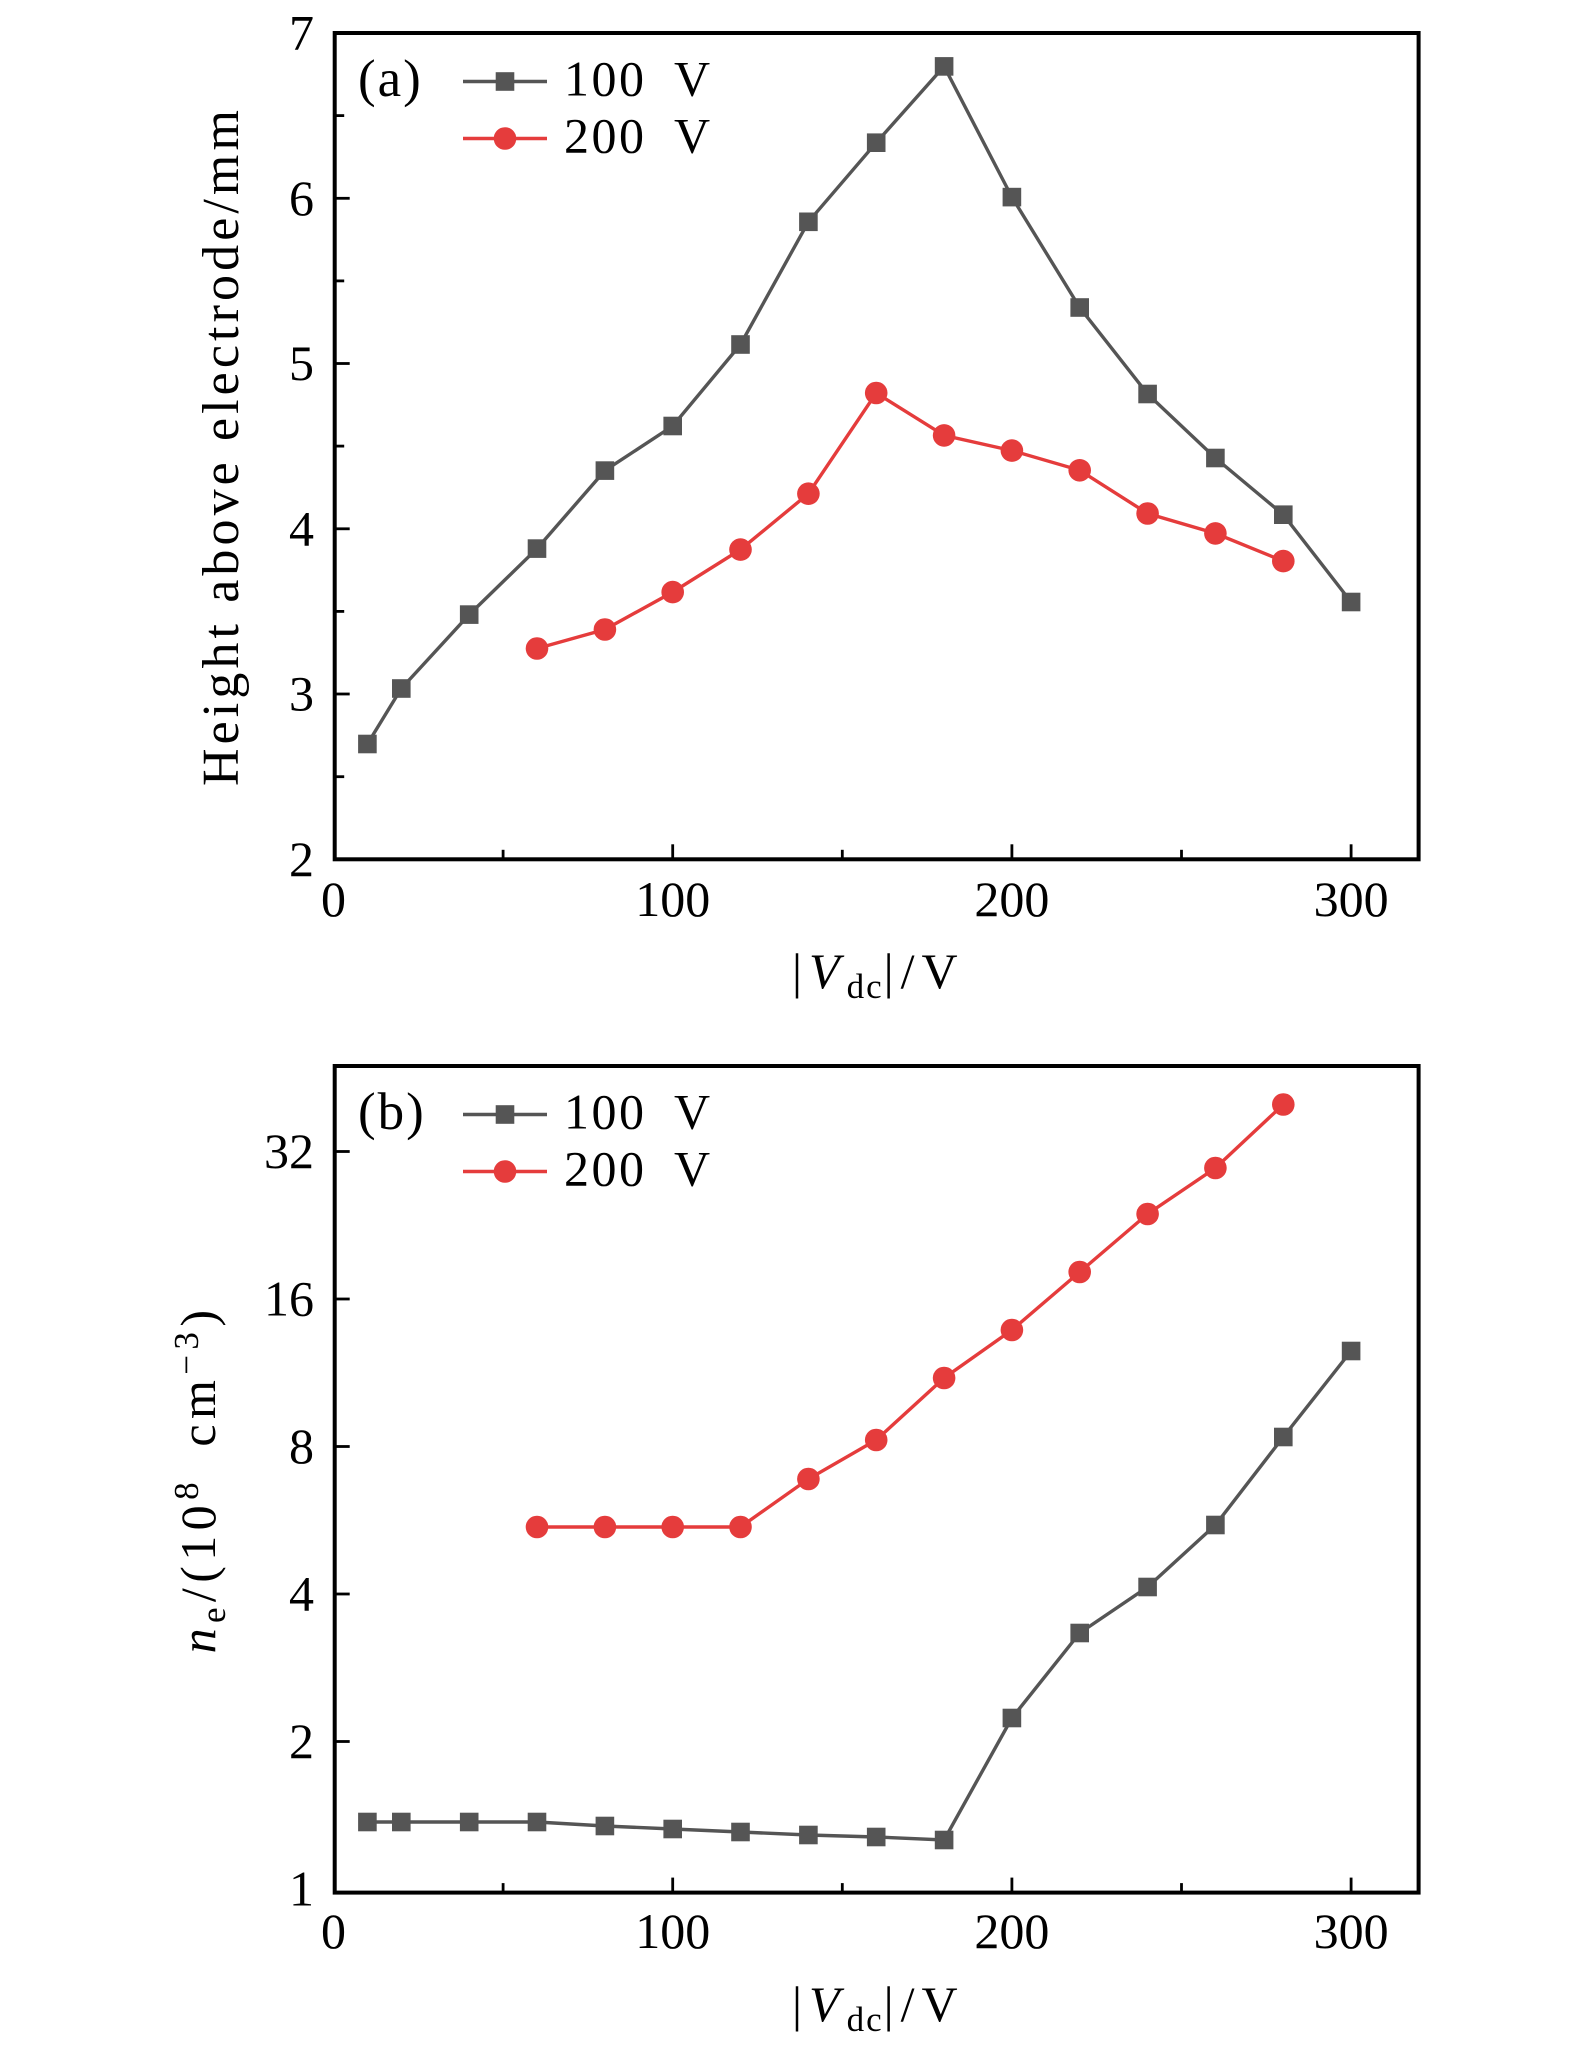 This screenshot has height=2047, width=1575. What do you see at coordinates (289, 1151) in the screenshot?
I see `svg-text: 32` at bounding box center [289, 1151].